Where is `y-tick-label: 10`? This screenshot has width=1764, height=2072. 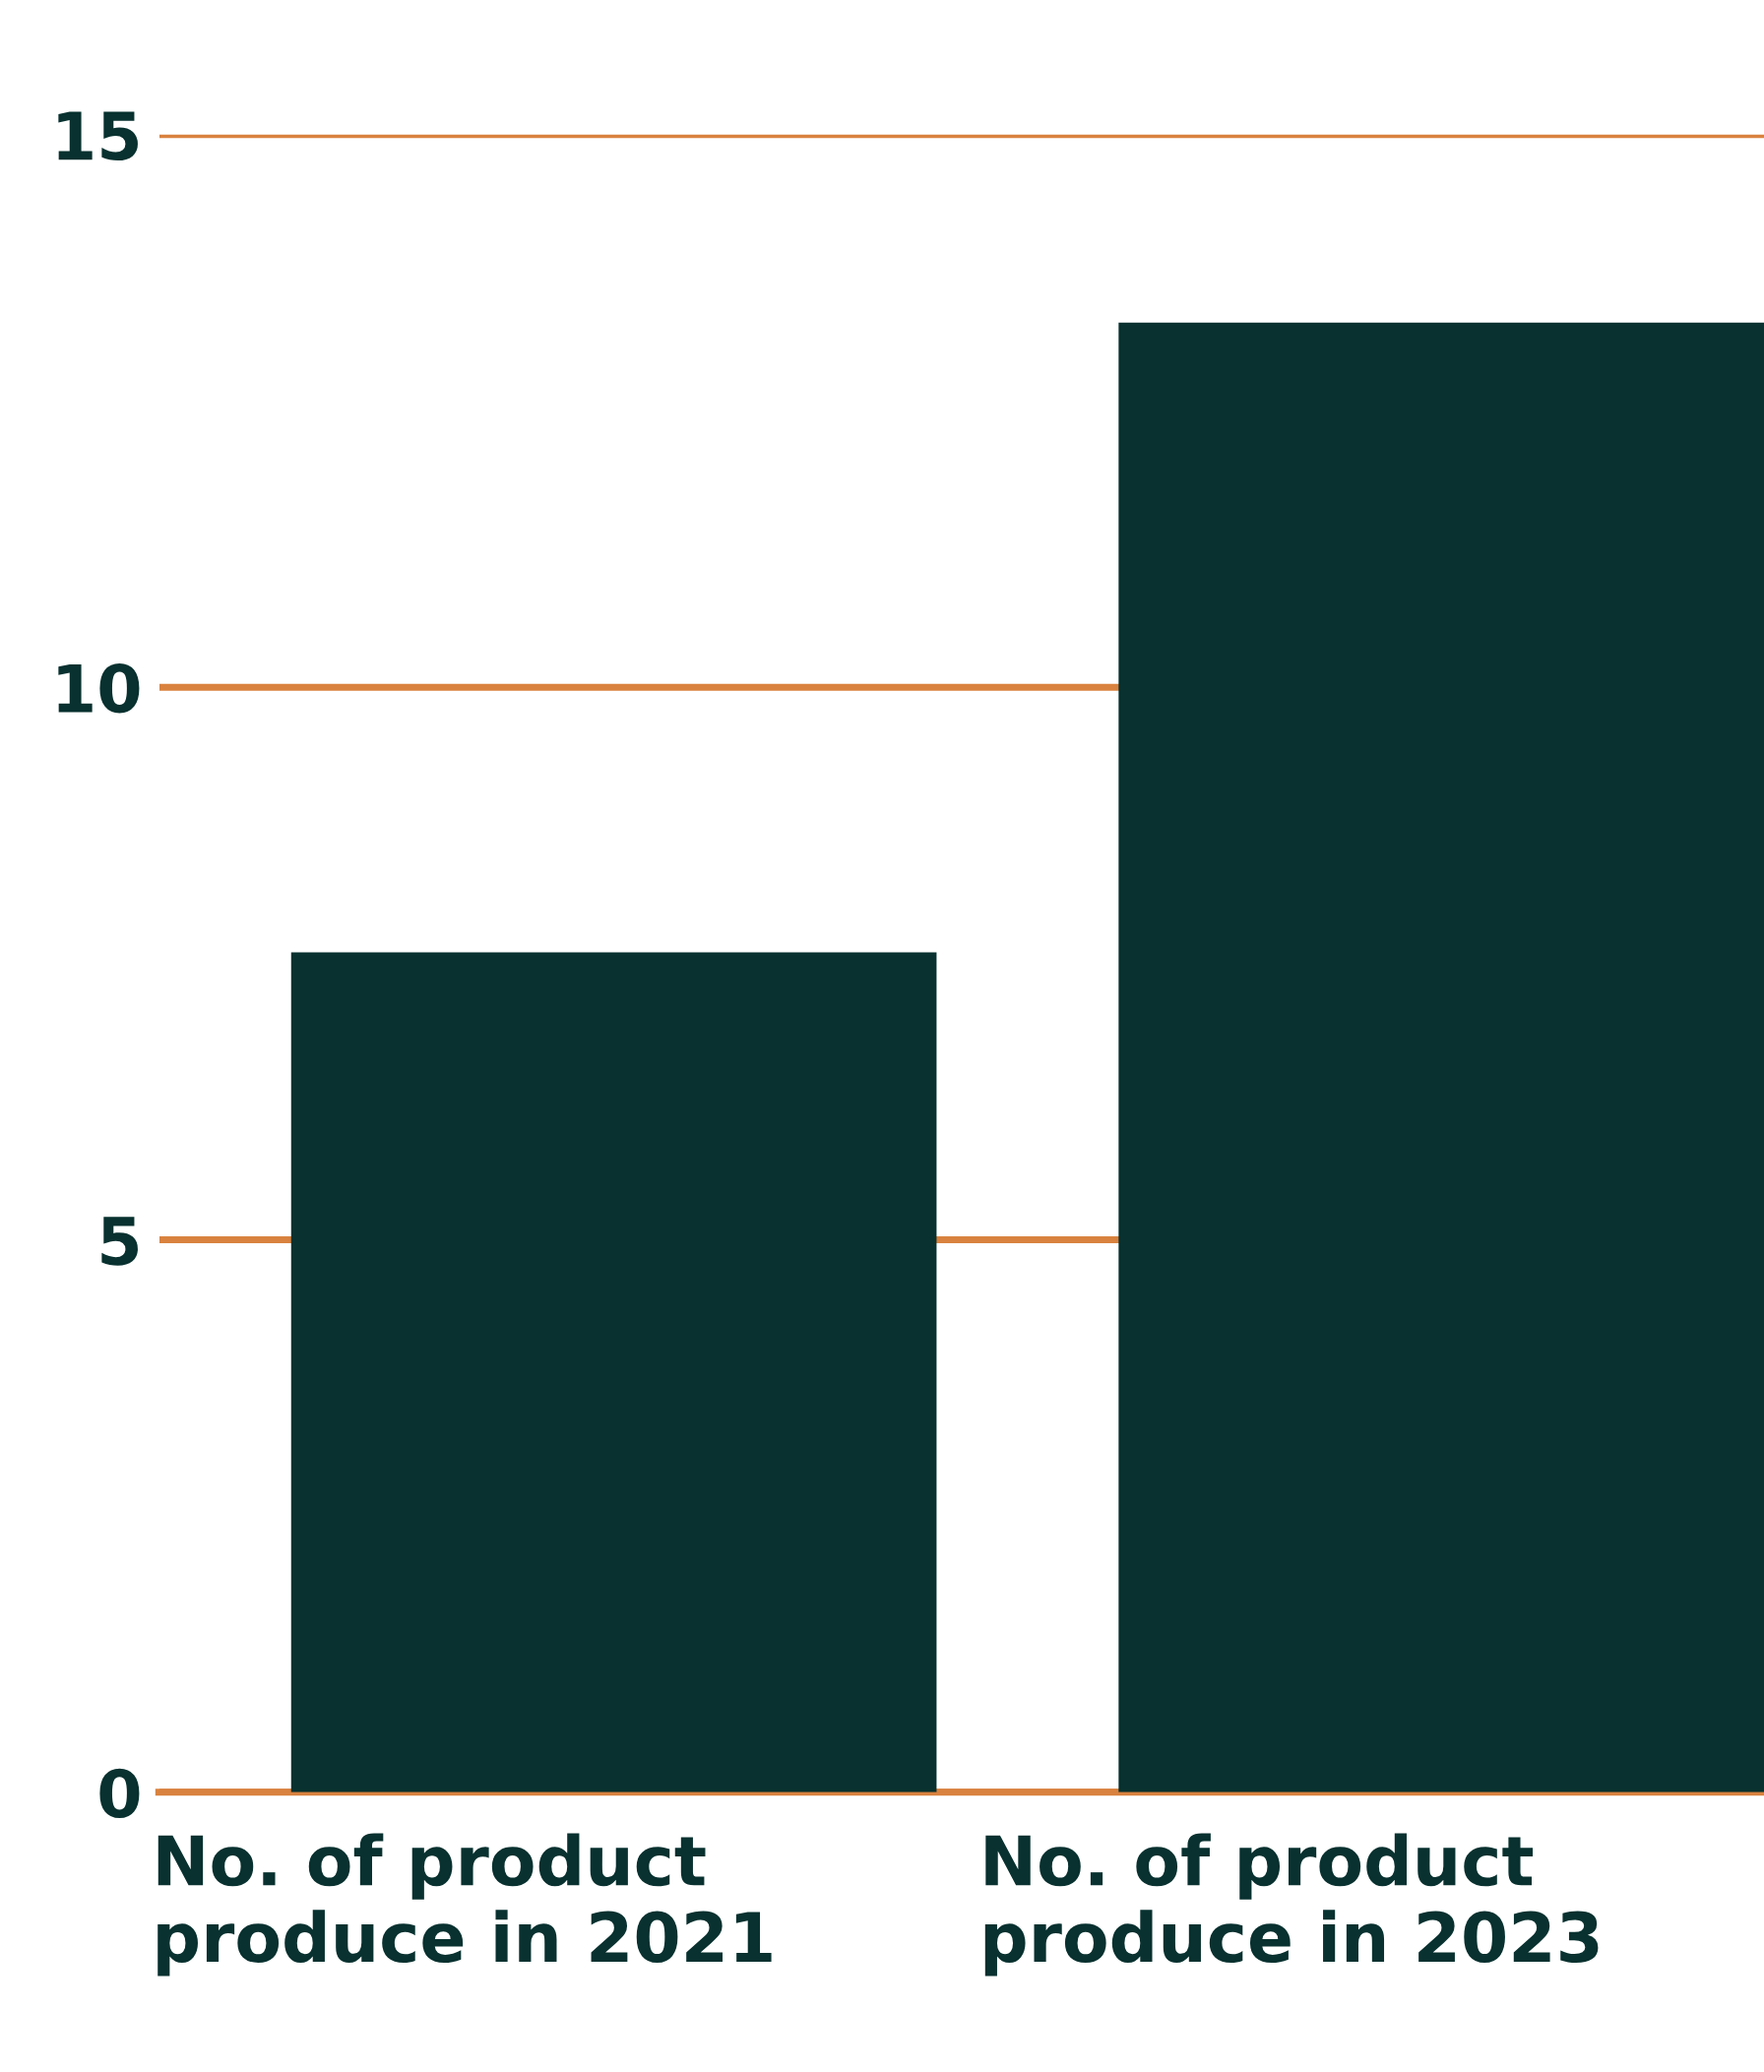 y-tick-label: 10 is located at coordinates (99, 688).